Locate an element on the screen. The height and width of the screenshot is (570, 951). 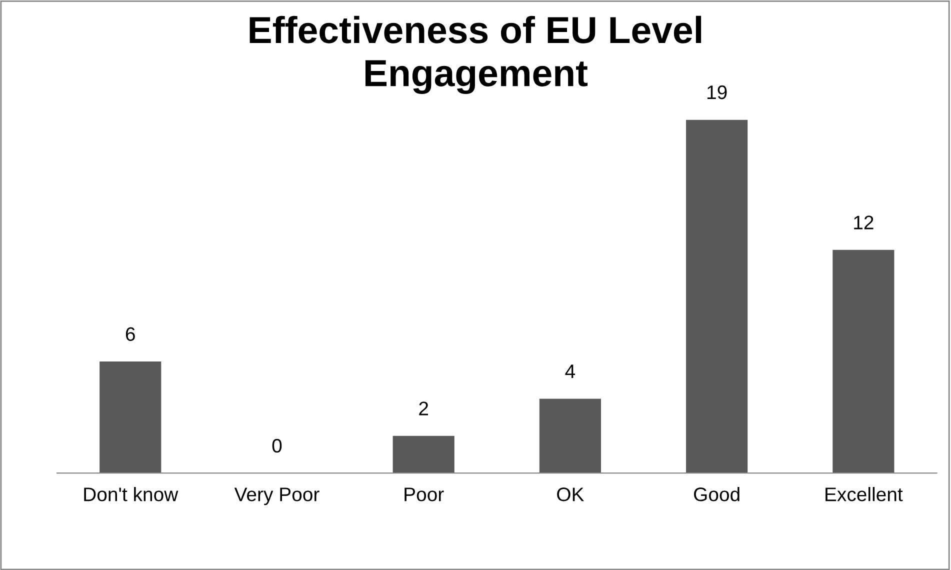
data-label: 4 is located at coordinates (570, 371).